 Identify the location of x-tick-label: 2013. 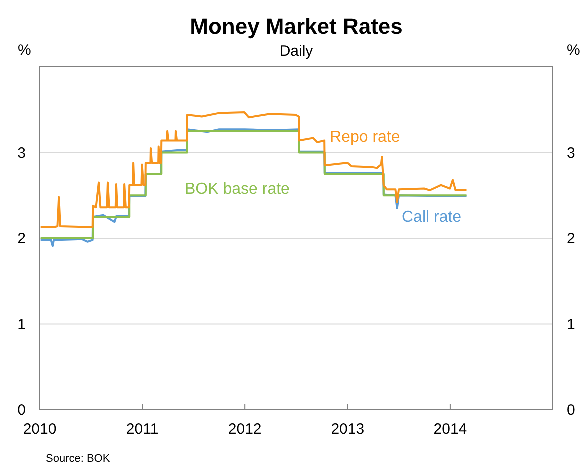
(348, 429).